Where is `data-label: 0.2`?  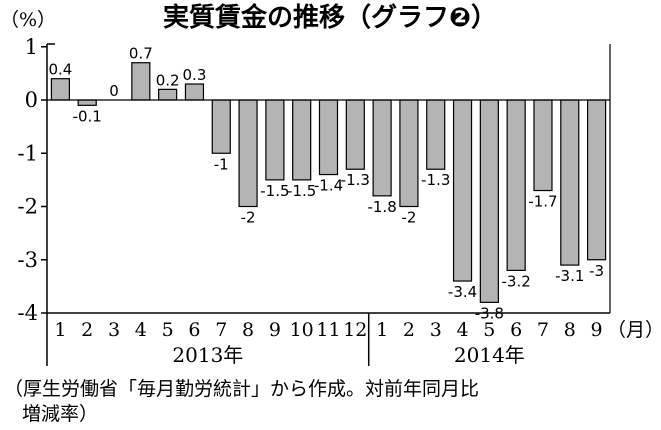
data-label: 0.2 is located at coordinates (168, 80).